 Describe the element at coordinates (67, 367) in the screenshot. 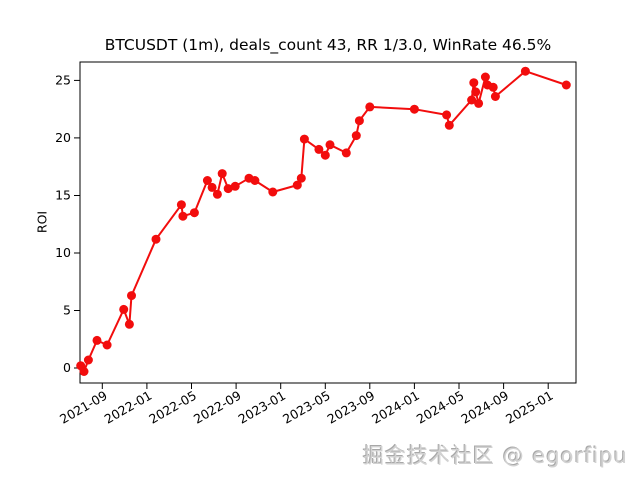

I see `y-tick-label: 0` at that location.